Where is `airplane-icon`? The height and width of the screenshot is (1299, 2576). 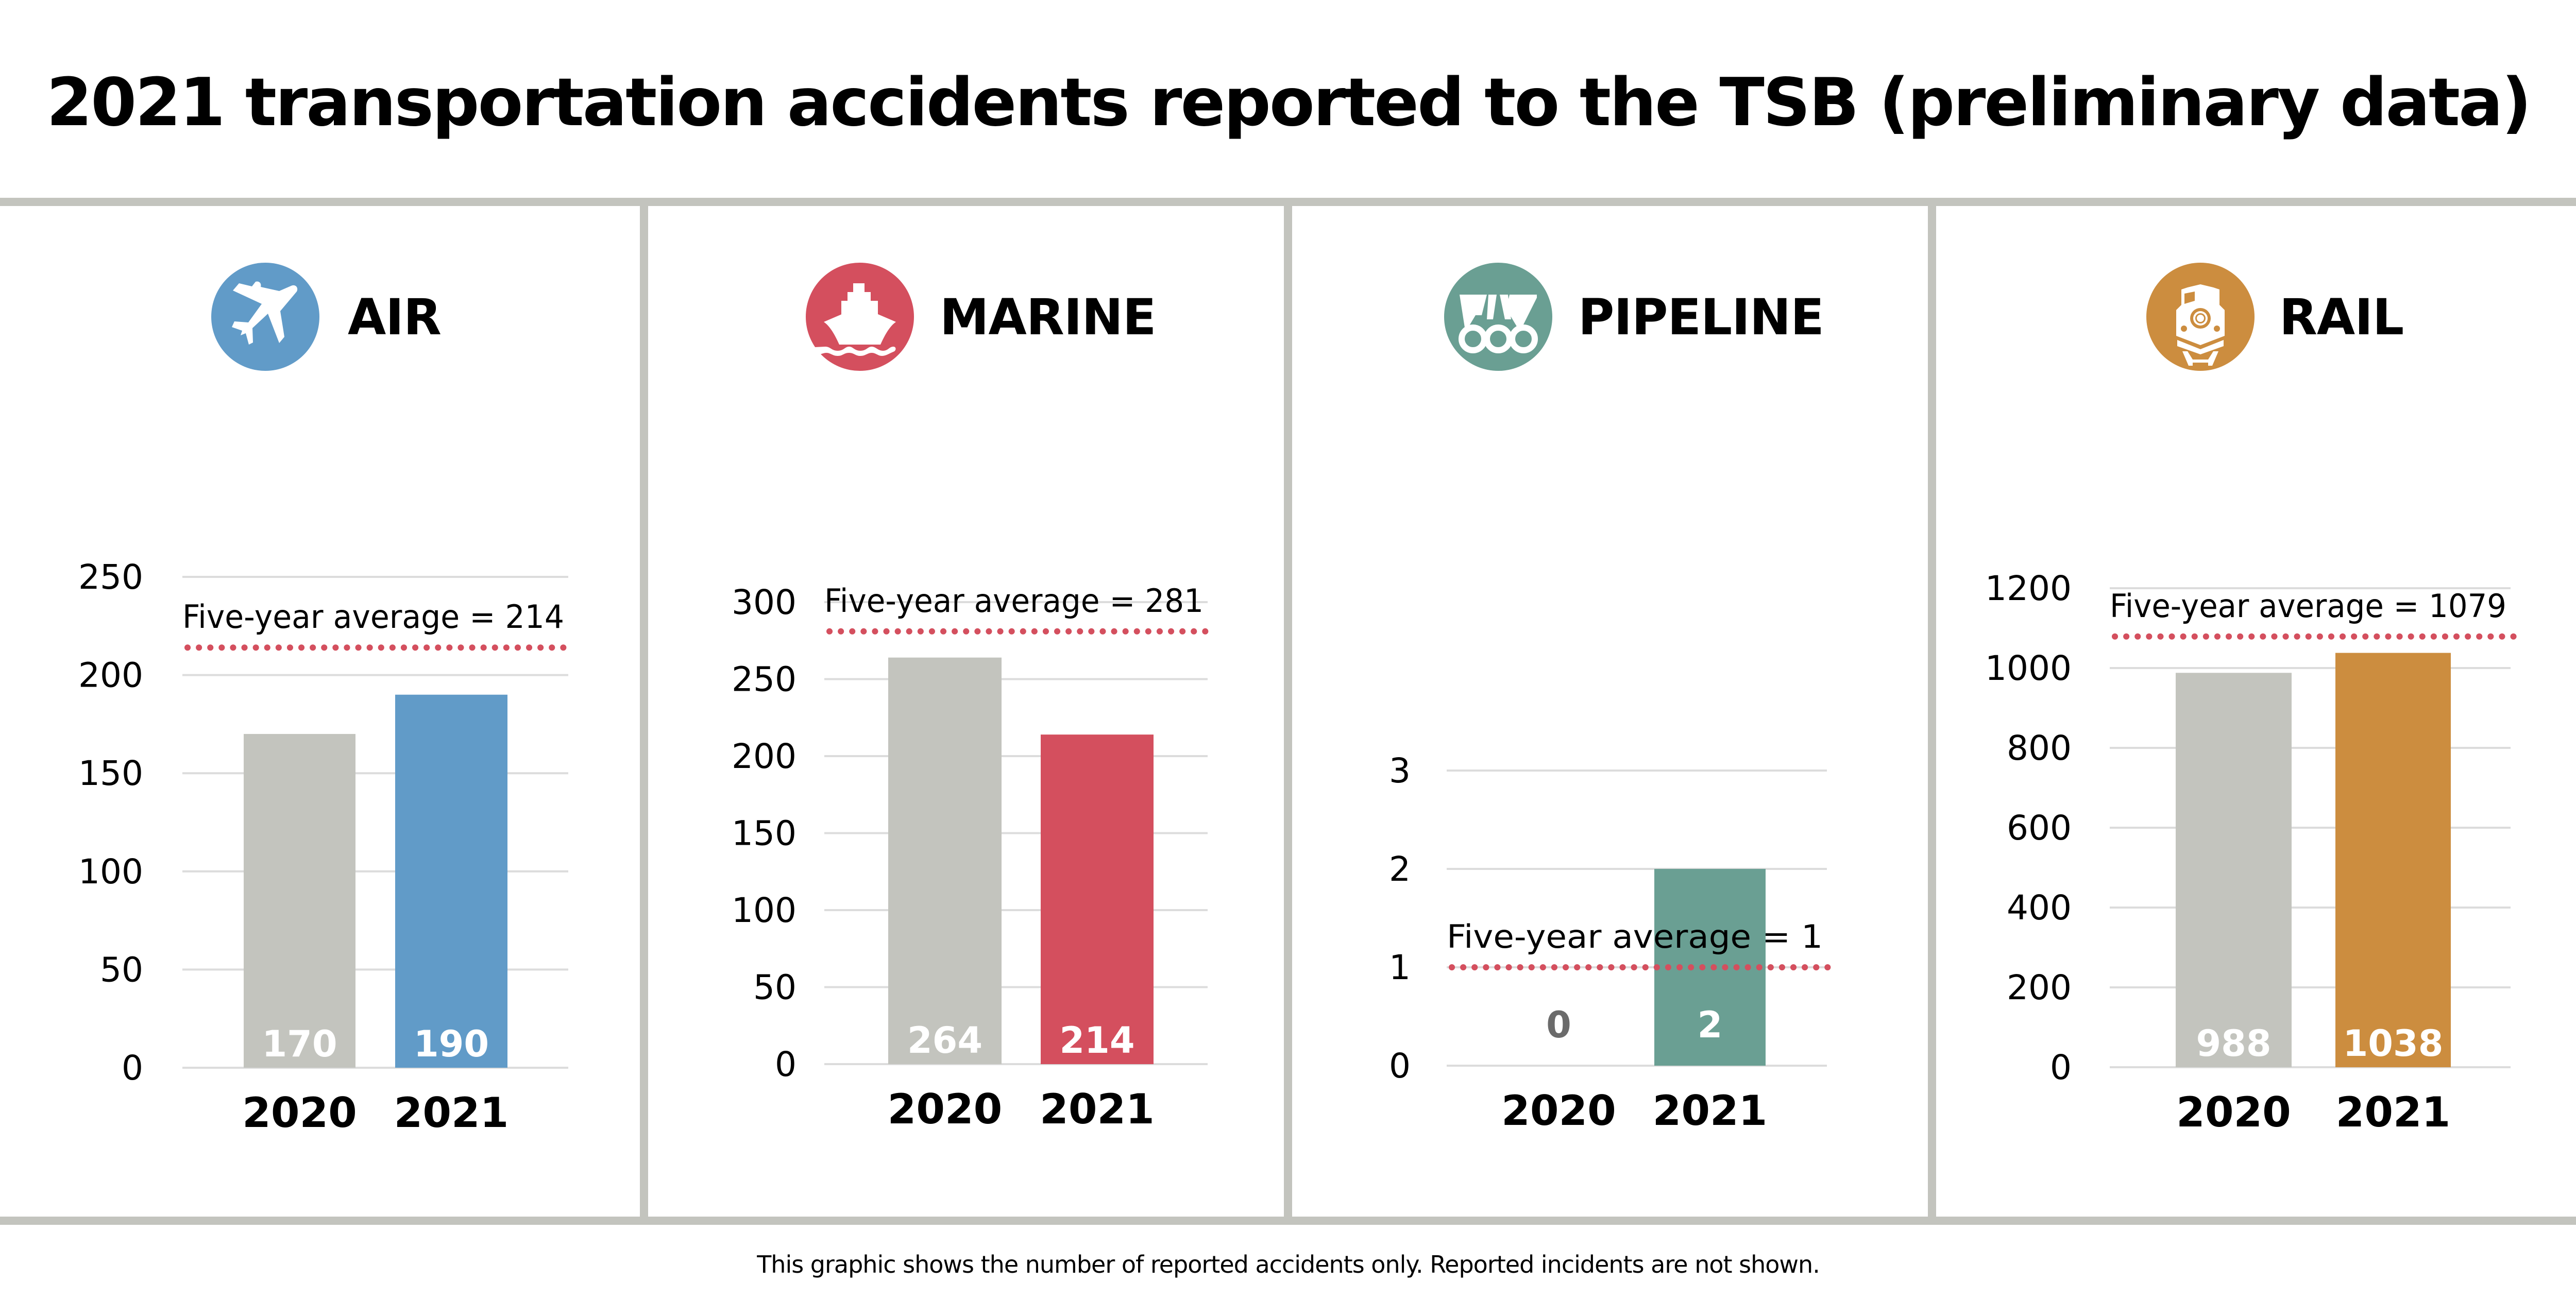
airplane-icon is located at coordinates (265, 317).